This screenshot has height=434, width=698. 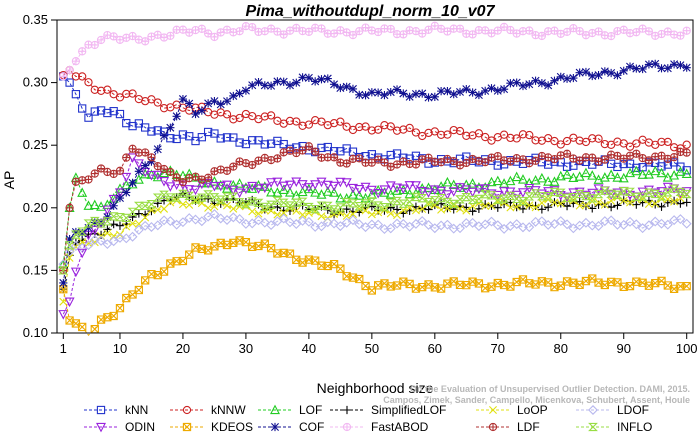 What do you see at coordinates (375, 239) in the screenshot?
I see `series-ldof` at bounding box center [375, 239].